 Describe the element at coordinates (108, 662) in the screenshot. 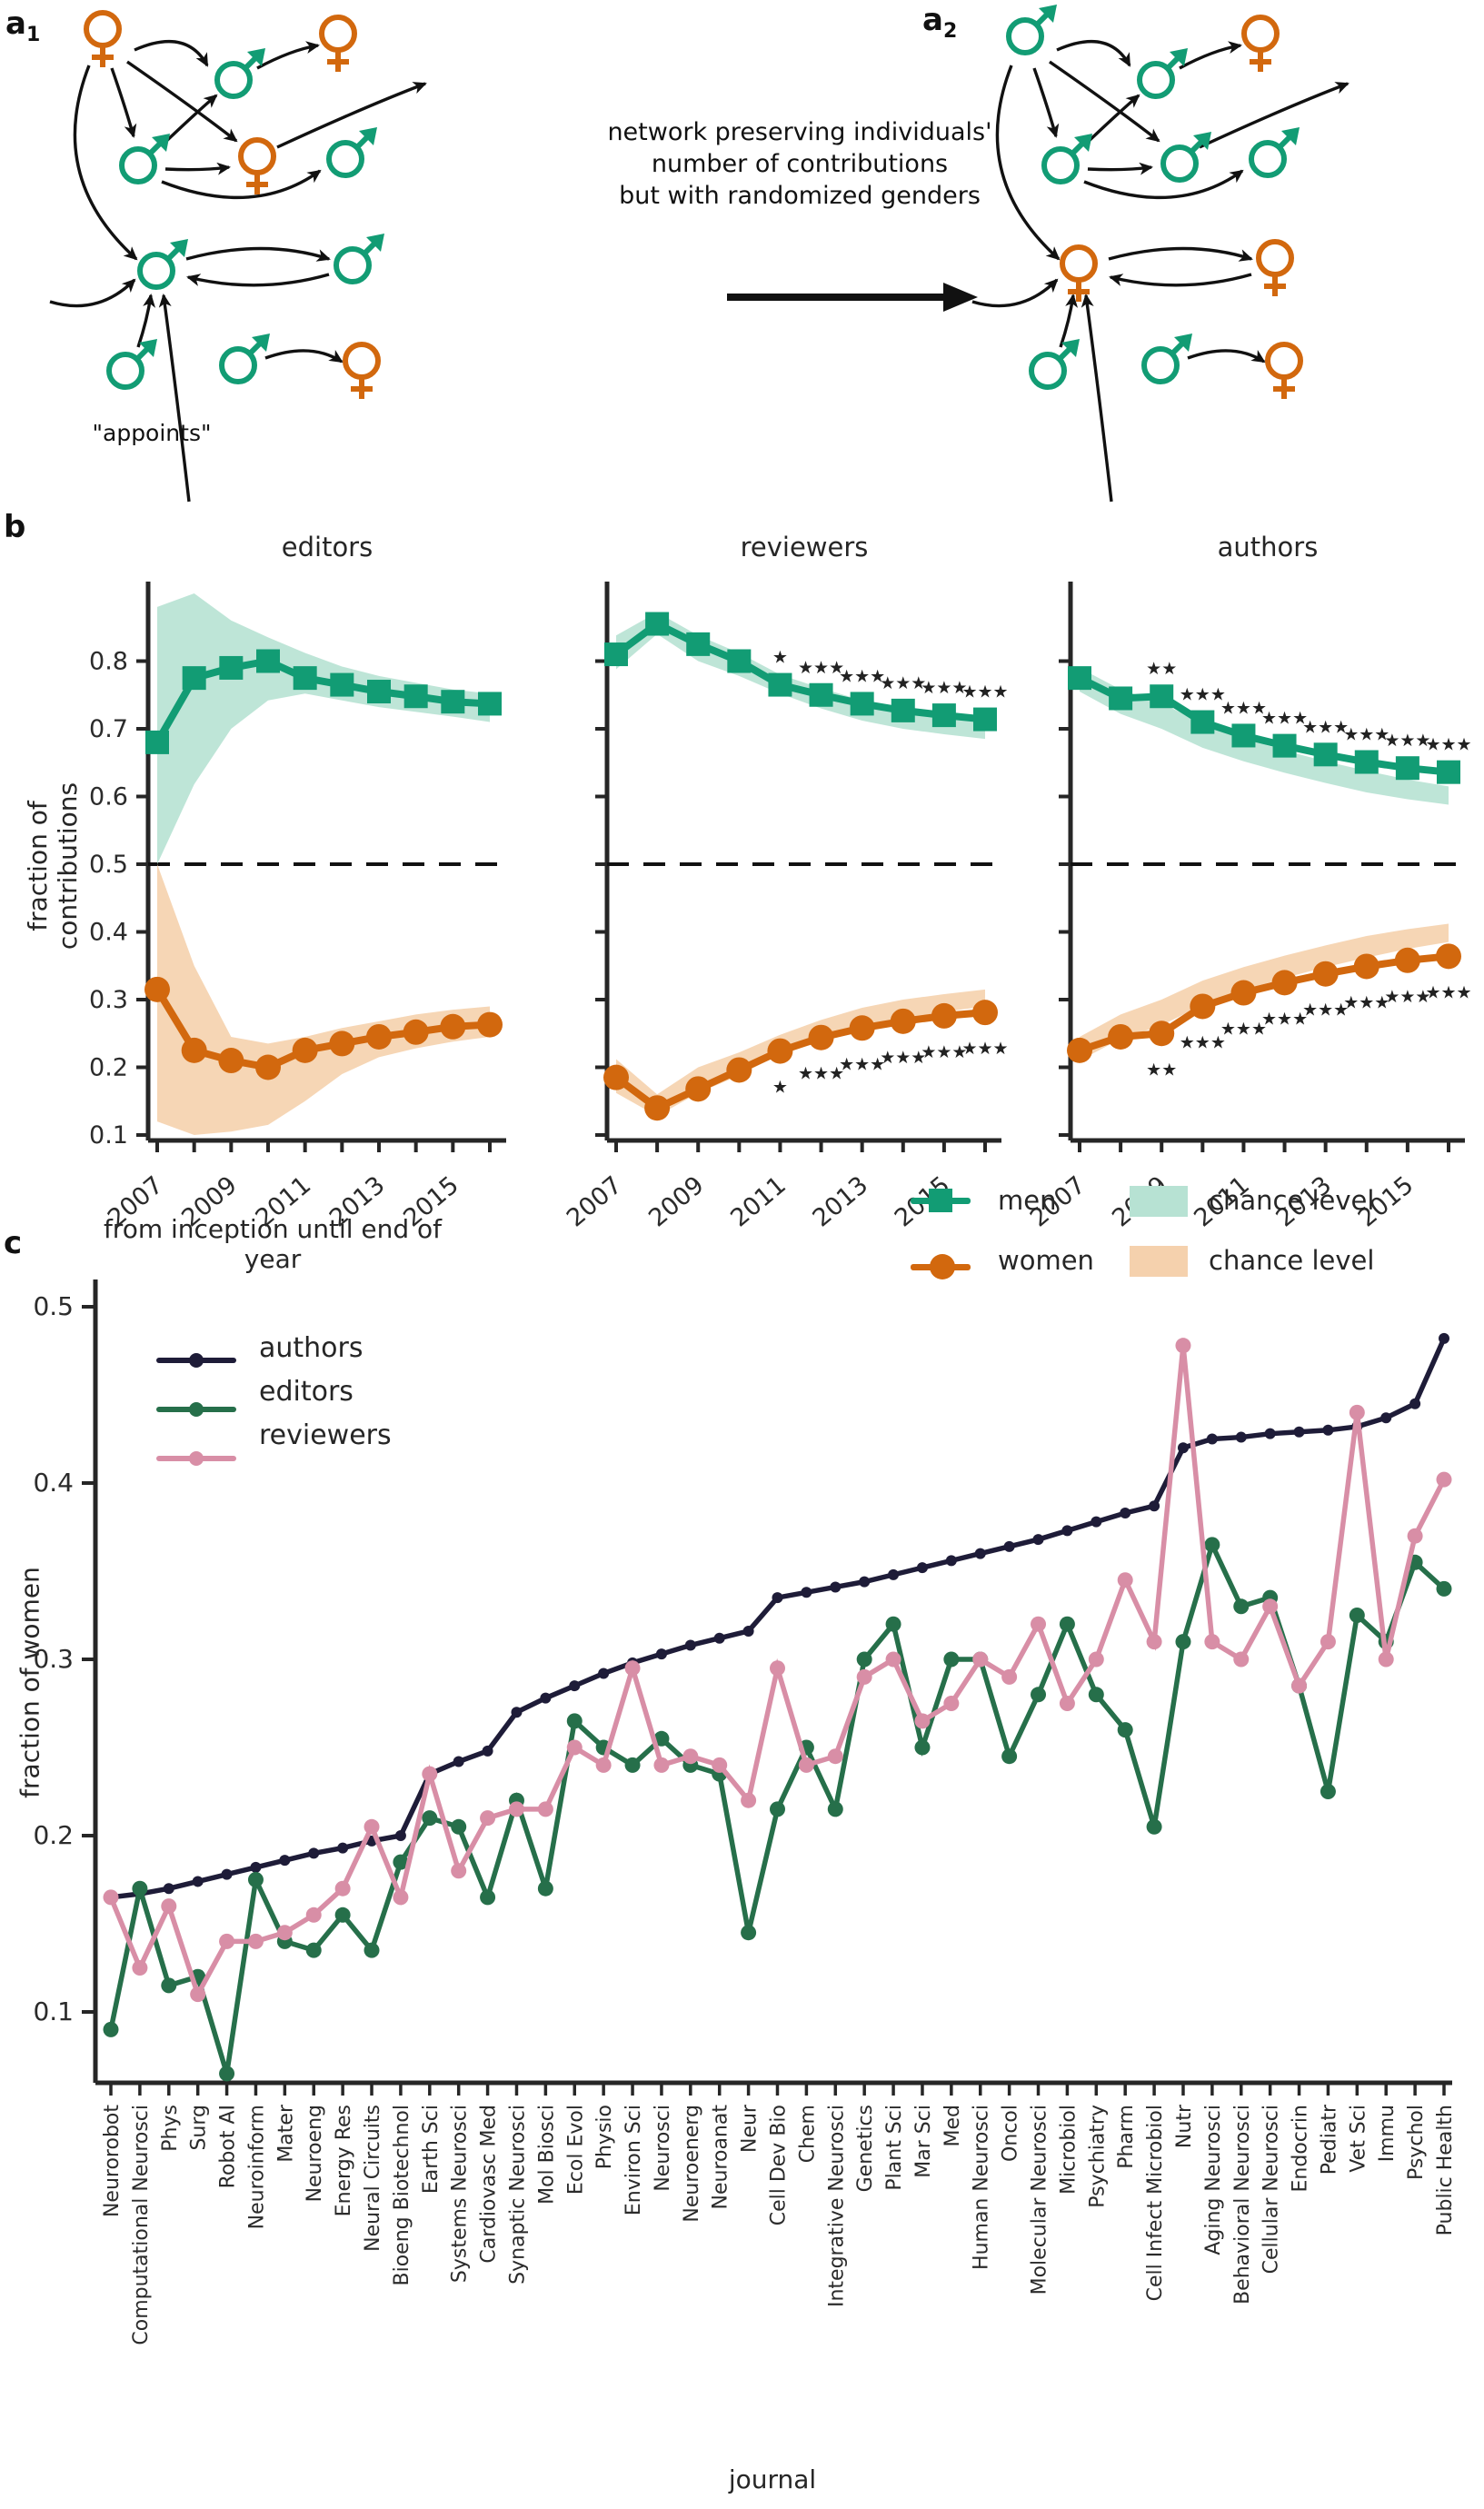

I see `svg-text: 0.8` at that location.